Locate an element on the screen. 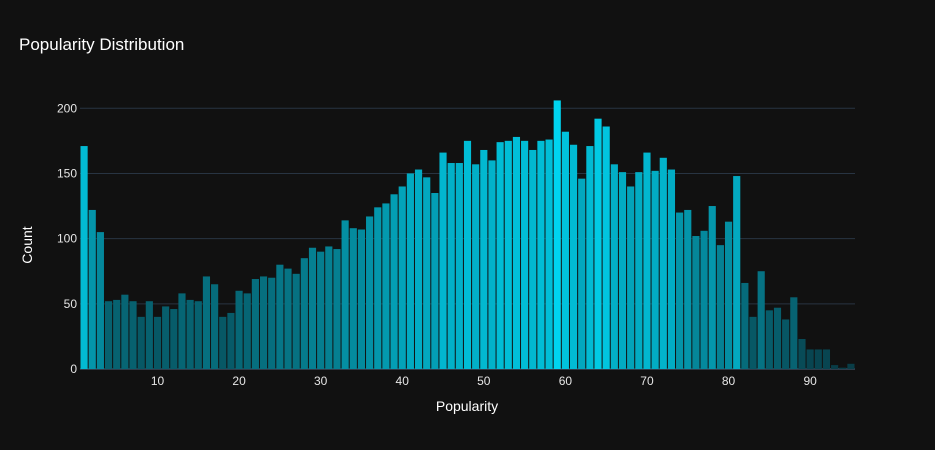  x-tick-label: 30 is located at coordinates (321, 381).